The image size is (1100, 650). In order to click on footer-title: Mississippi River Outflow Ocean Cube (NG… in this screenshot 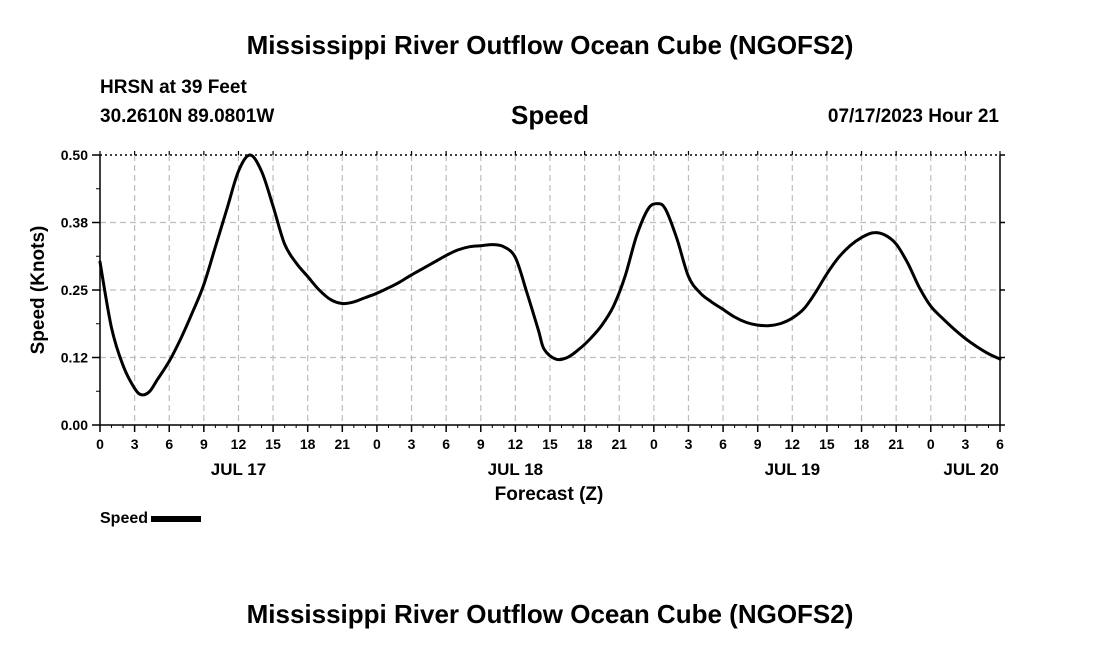, I will do `click(550, 614)`.